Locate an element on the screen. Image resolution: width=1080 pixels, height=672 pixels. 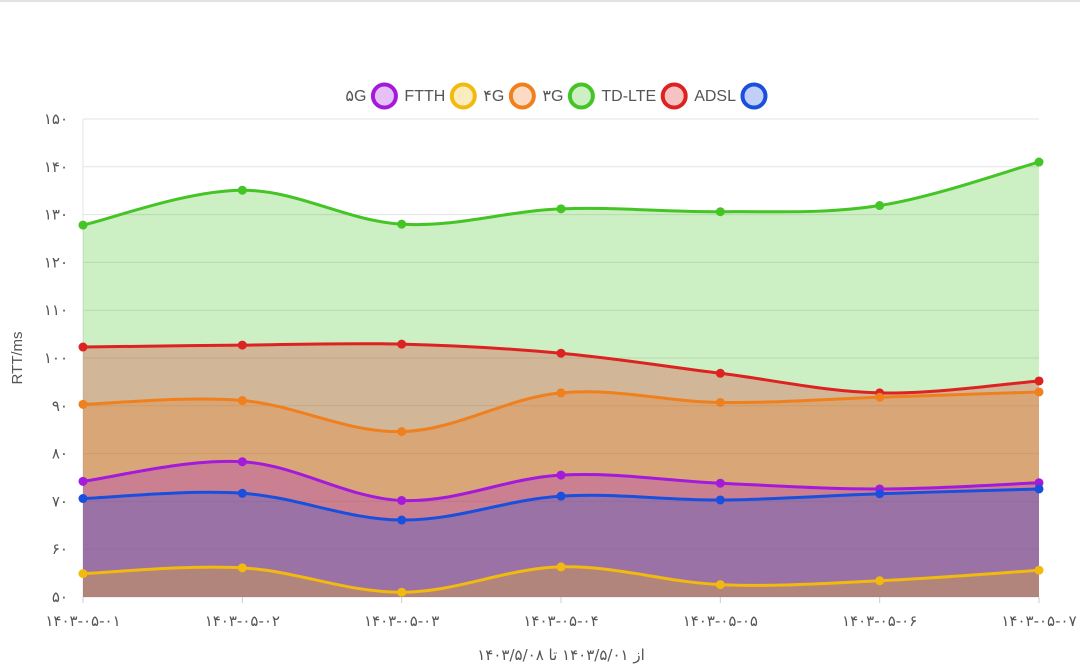
legend-label: ADSL is located at coordinates (715, 96).